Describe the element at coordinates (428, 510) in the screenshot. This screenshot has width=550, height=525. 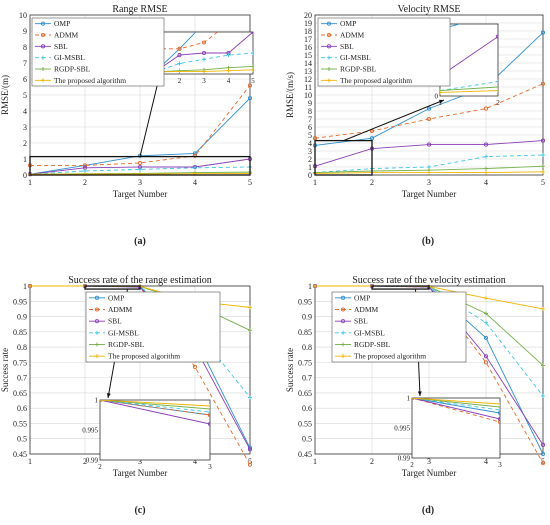
I see `panel-caption: (d)` at that location.